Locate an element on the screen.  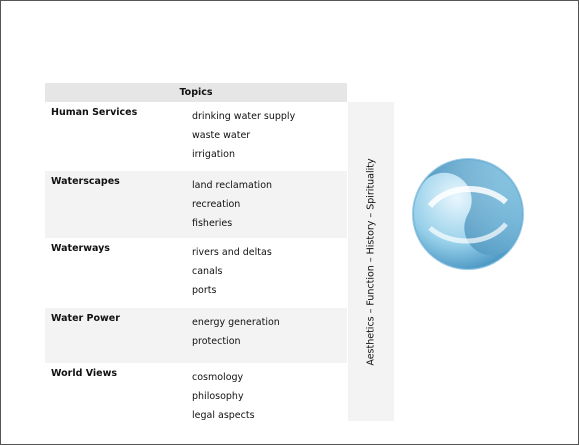
item: fisheries is located at coordinates (212, 223).